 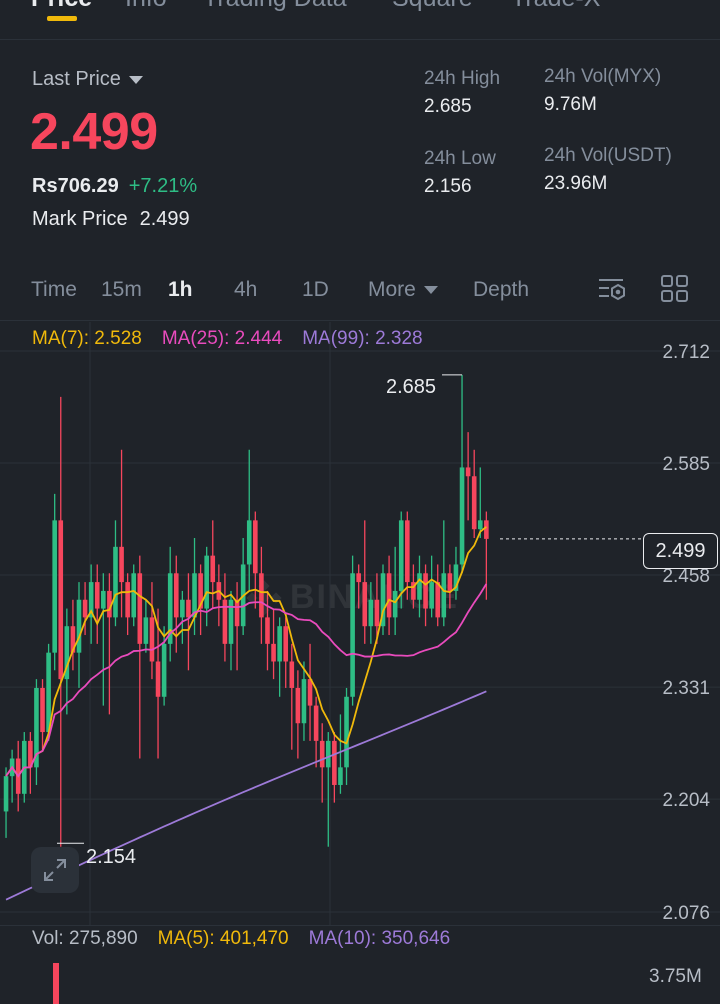 What do you see at coordinates (222, 338) in the screenshot?
I see `ma25-label: MA(25): 2.444` at bounding box center [222, 338].